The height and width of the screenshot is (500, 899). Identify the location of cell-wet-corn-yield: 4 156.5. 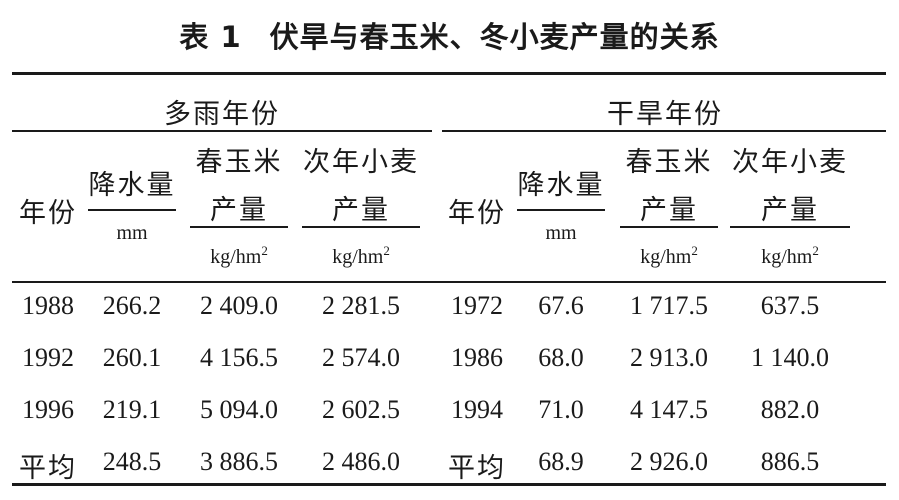
(239, 357).